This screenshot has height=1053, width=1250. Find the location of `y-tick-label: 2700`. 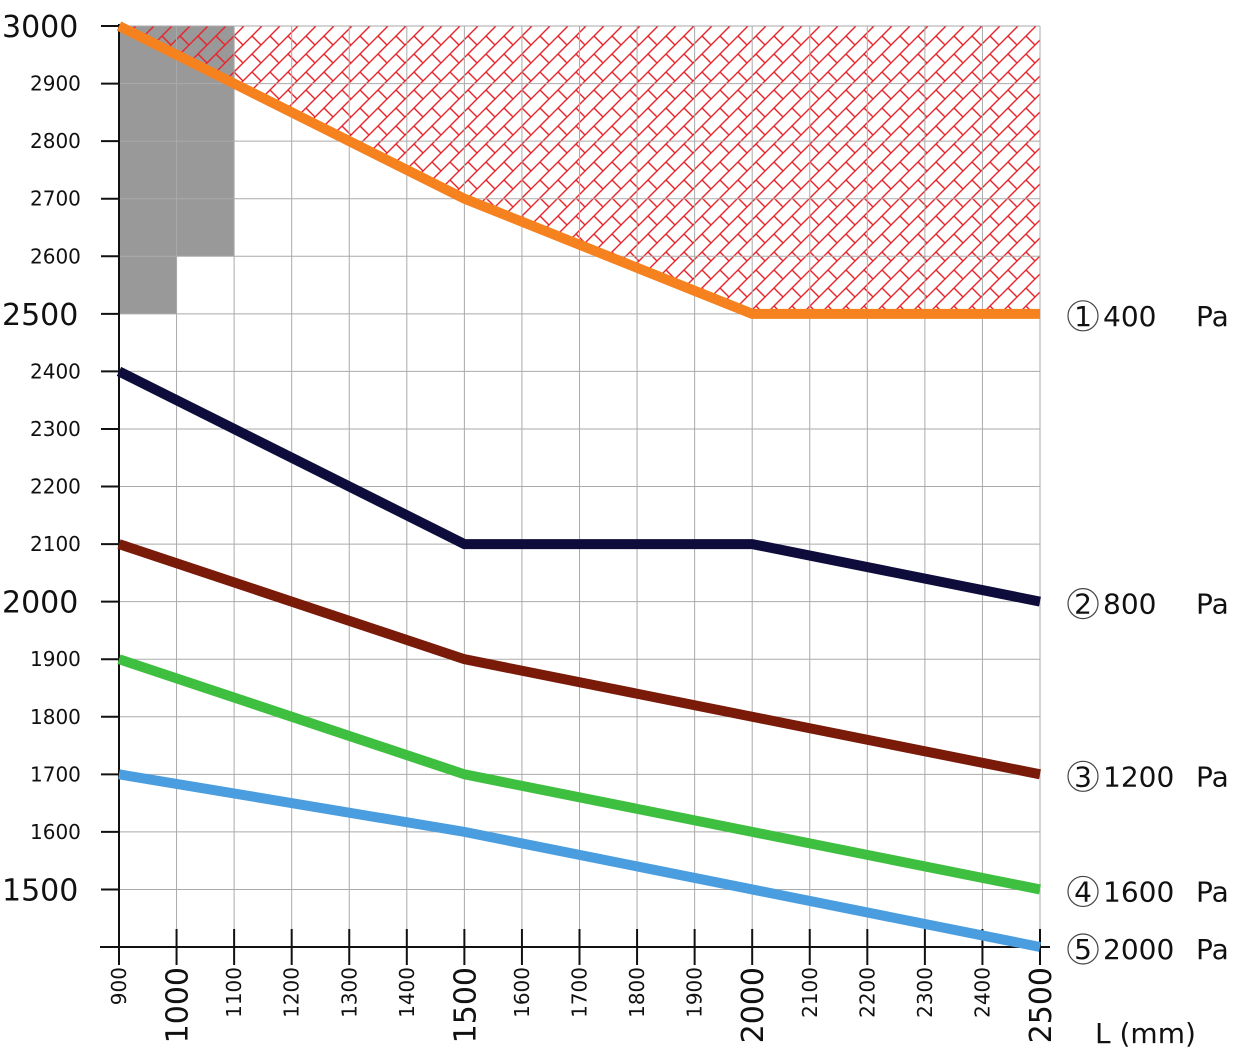

y-tick-label: 2700 is located at coordinates (55, 199).